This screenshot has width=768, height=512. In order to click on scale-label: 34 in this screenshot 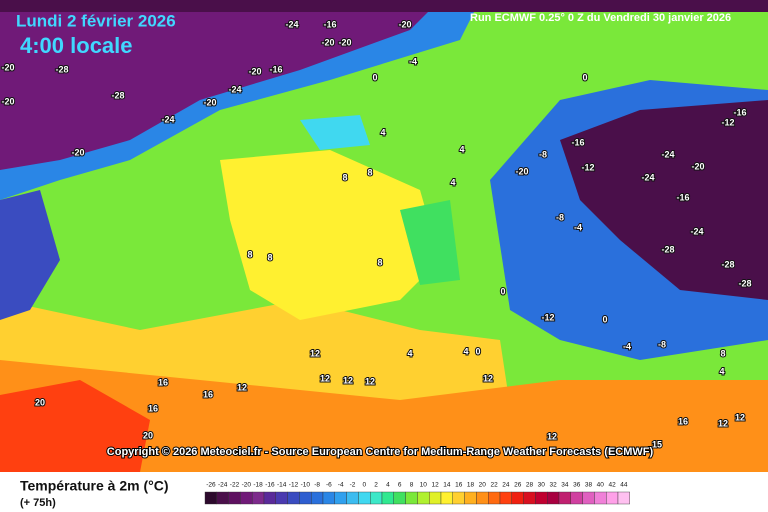, I will do `click(565, 485)`.